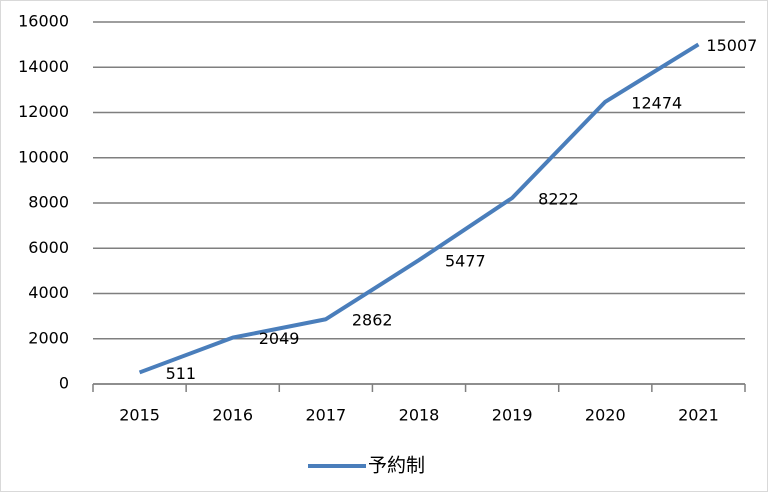 The image size is (768, 492). Describe the element at coordinates (465, 261) in the screenshot. I see `data-label: 5477` at that location.